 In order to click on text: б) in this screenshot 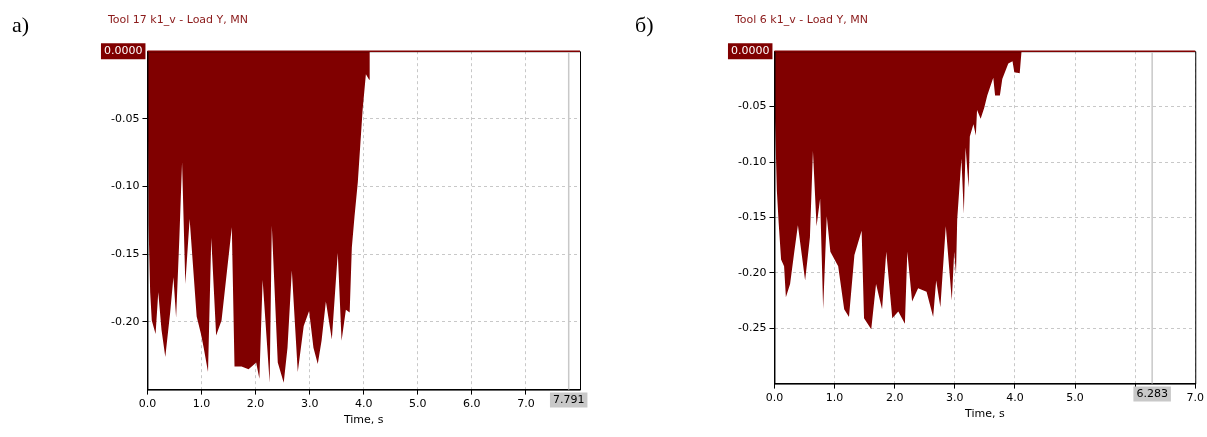, I will do `click(644, 25)`.